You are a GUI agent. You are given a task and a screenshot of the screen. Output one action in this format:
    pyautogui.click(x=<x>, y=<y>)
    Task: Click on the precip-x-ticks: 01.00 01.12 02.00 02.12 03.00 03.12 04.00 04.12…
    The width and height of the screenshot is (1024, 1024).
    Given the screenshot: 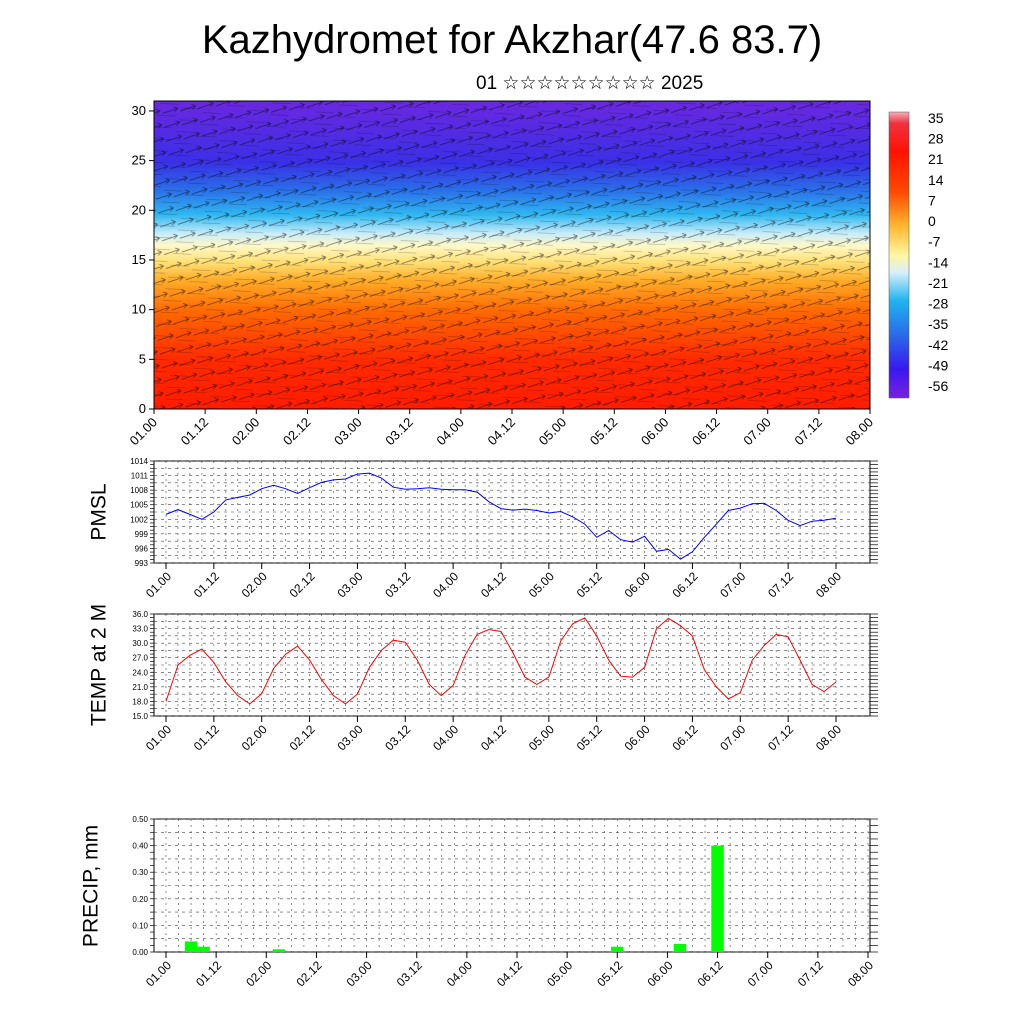 What is the action you would take?
    pyautogui.click(x=509, y=970)
    